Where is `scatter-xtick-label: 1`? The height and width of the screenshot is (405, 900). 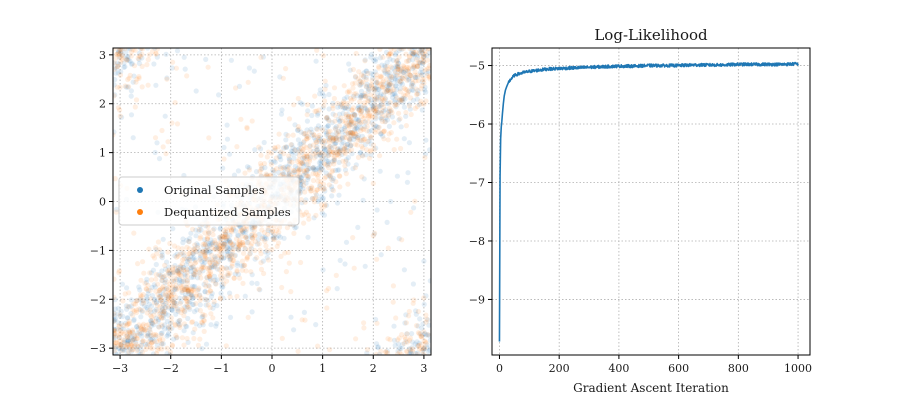
scatter-xtick-label: 1 is located at coordinates (322, 368).